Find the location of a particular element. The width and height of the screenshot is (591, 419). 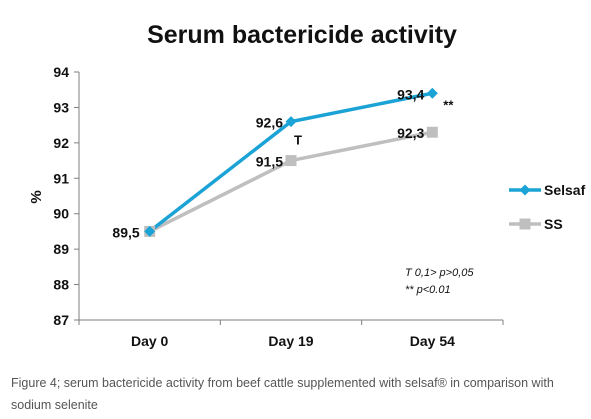

y-tick-label: 88 is located at coordinates (61, 285).